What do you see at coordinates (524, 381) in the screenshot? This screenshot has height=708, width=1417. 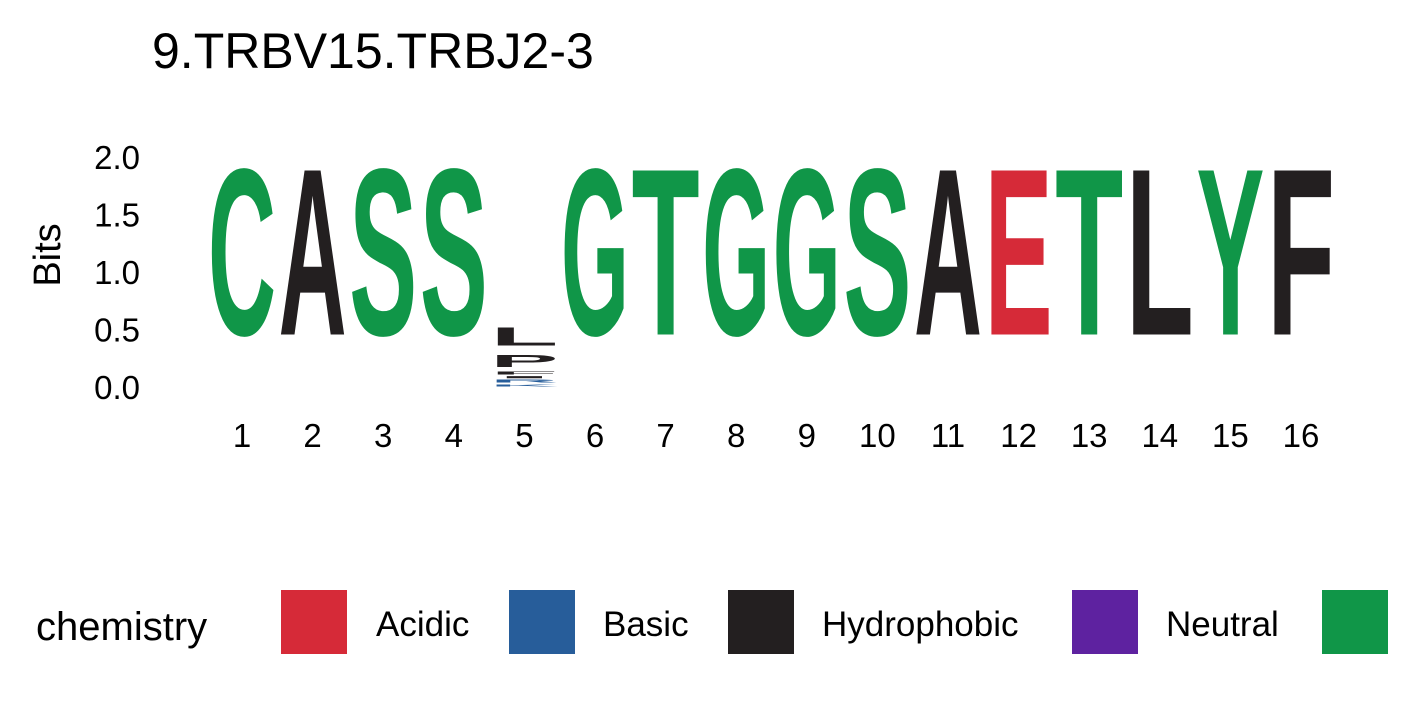 I see `logo-letter-R: R` at bounding box center [524, 381].